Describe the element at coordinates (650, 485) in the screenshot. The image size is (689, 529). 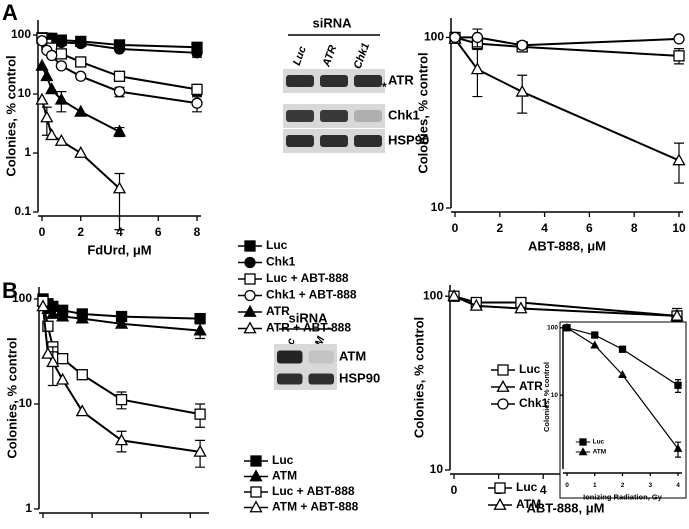
I see `x-tick-label: 3` at that location.